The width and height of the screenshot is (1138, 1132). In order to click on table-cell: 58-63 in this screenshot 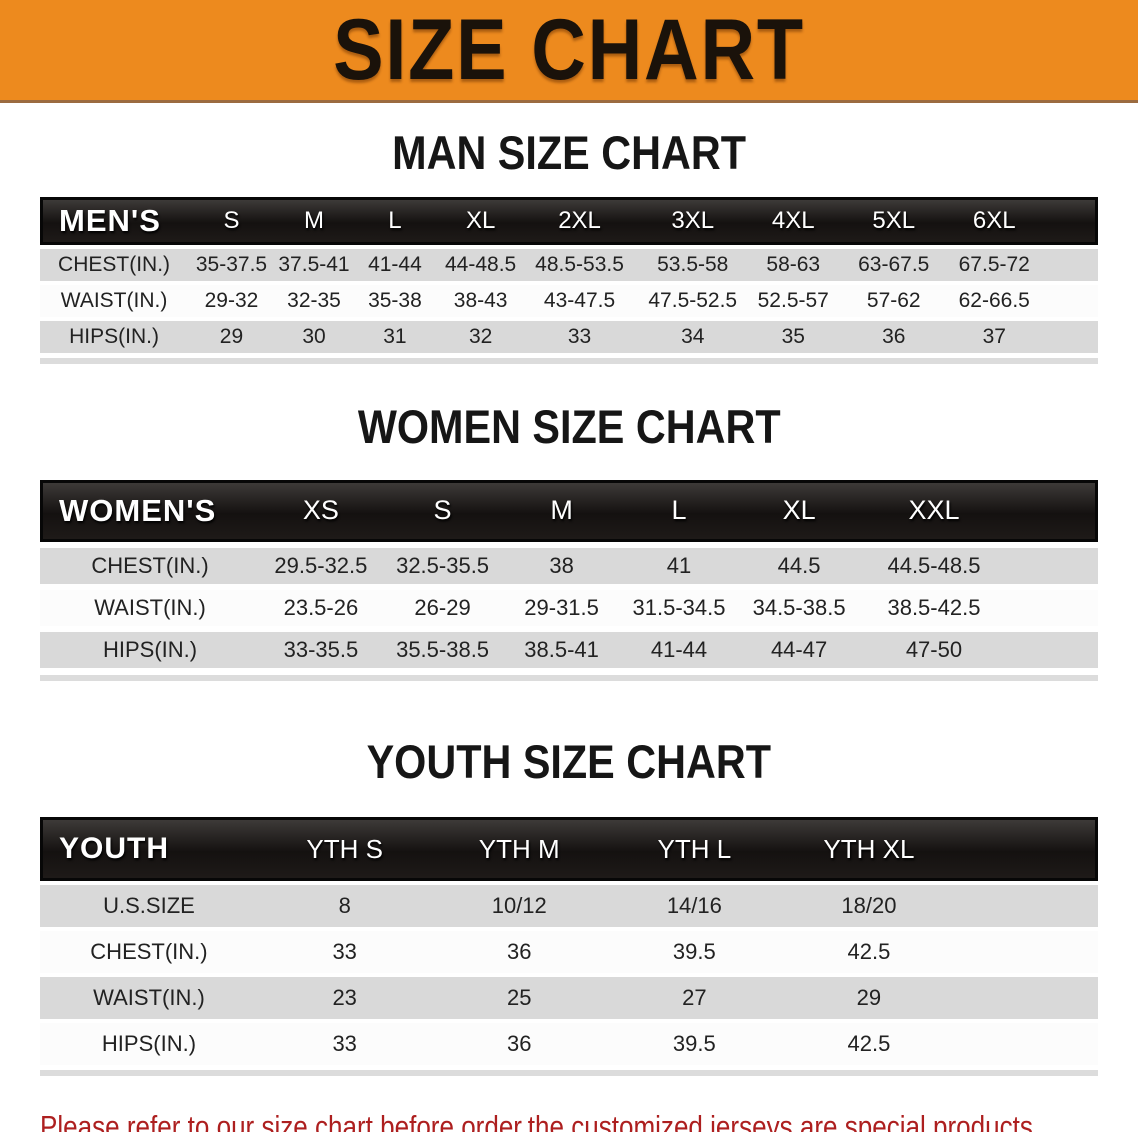, I will do `click(793, 265)`.